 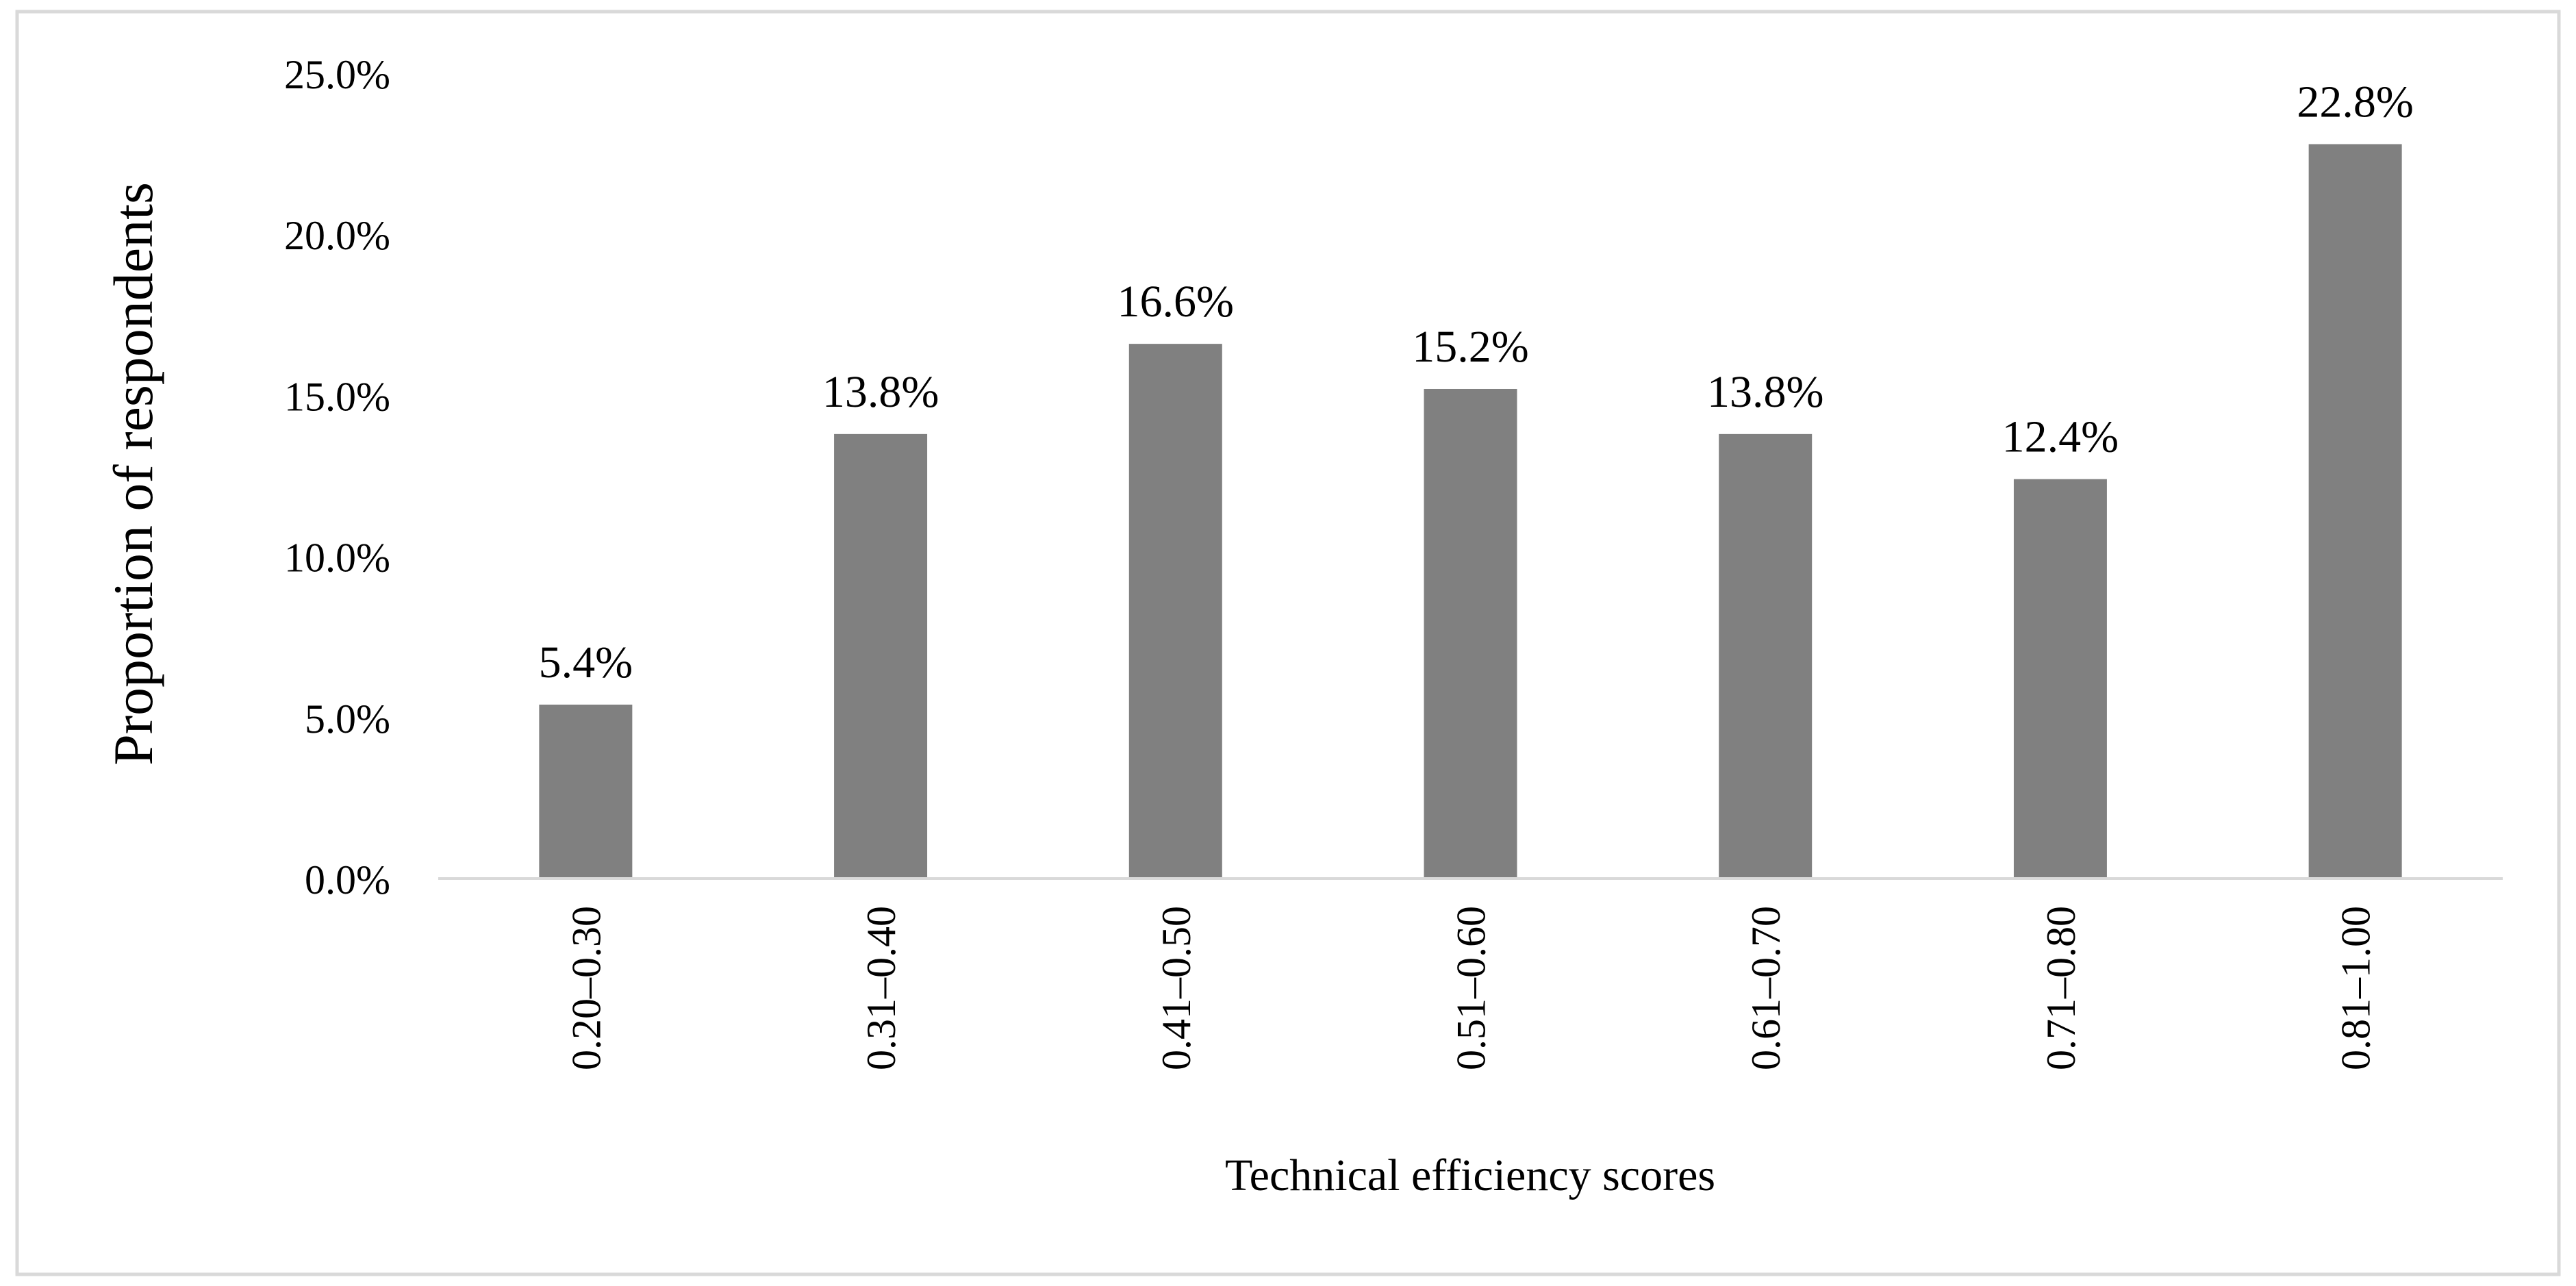 What do you see at coordinates (337, 558) in the screenshot?
I see `y-tick-label: 10.0%` at bounding box center [337, 558].